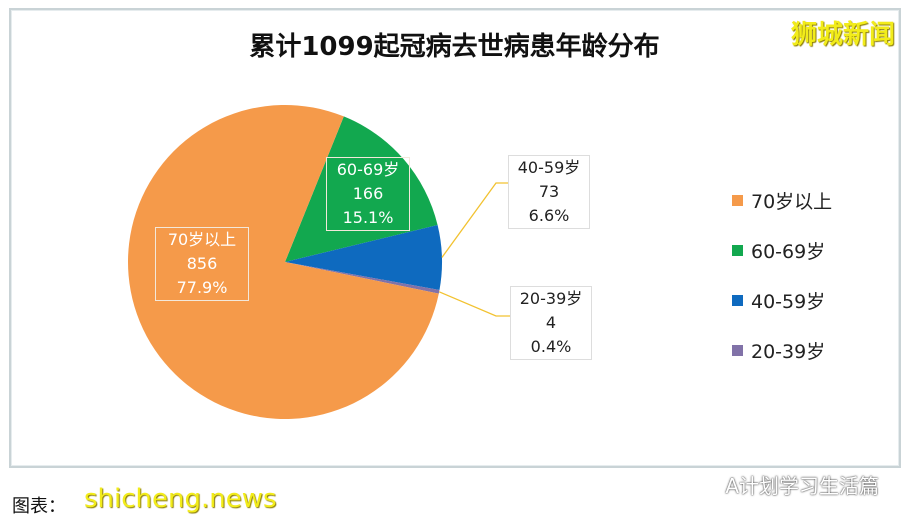  I want to click on credit-text: 图表：, so click(39, 506).